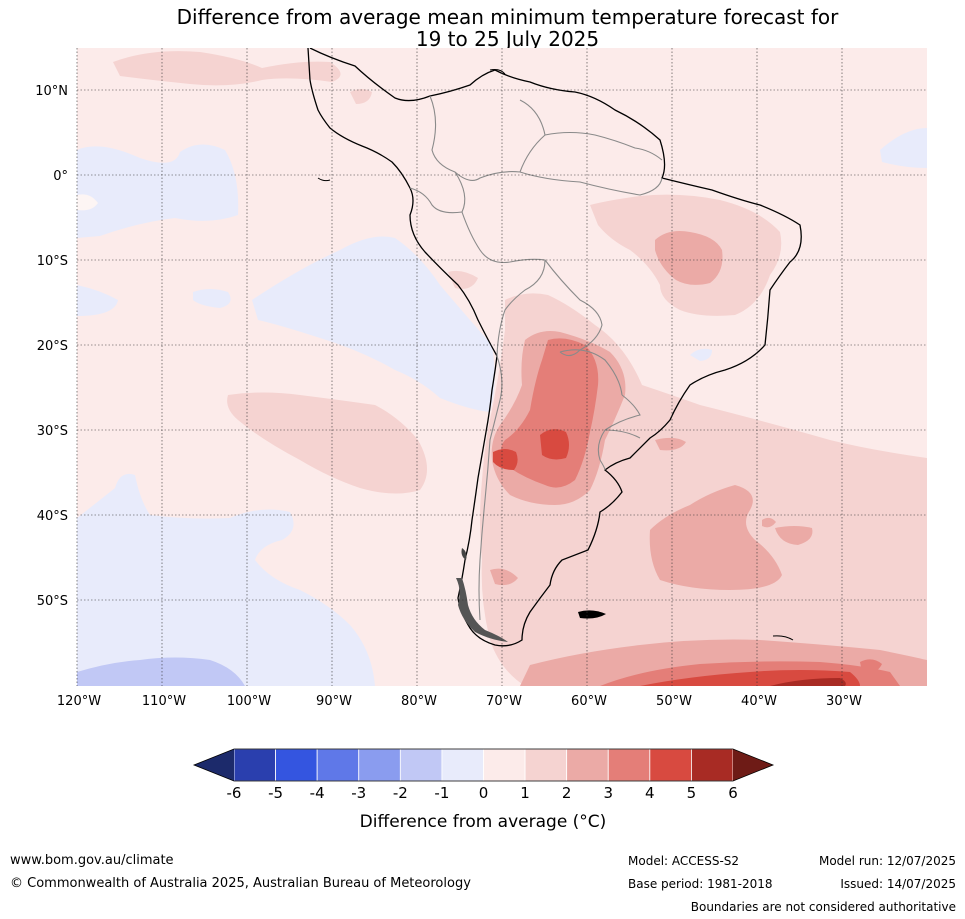 This screenshot has height=919, width=965. I want to click on issued-text: Issued: 14/07/2025, so click(898, 884).